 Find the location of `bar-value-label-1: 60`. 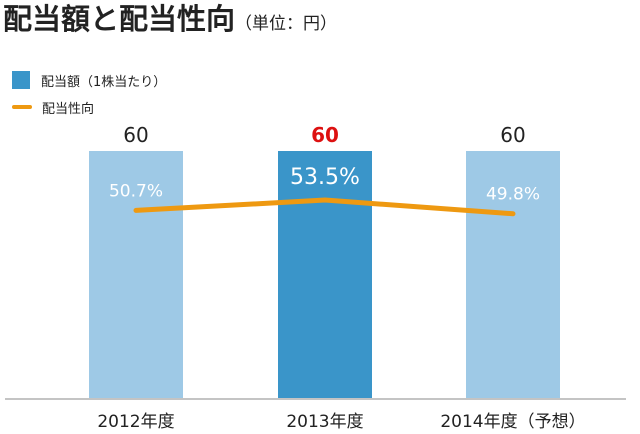

bar-value-label-1: 60 is located at coordinates (135, 135).